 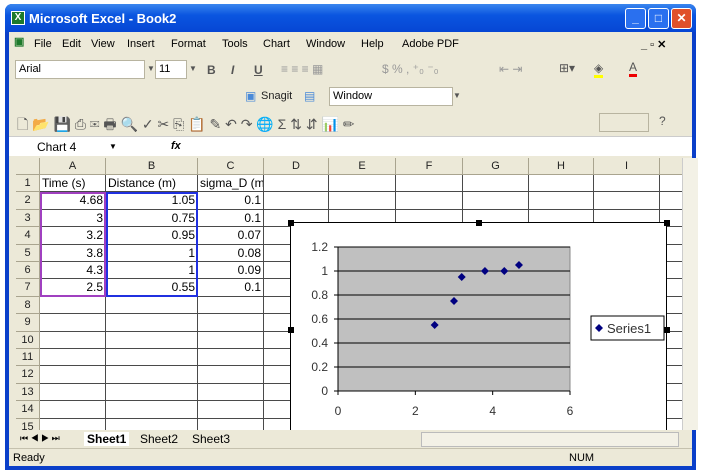 I want to click on cell-H2, so click(x=561, y=201).